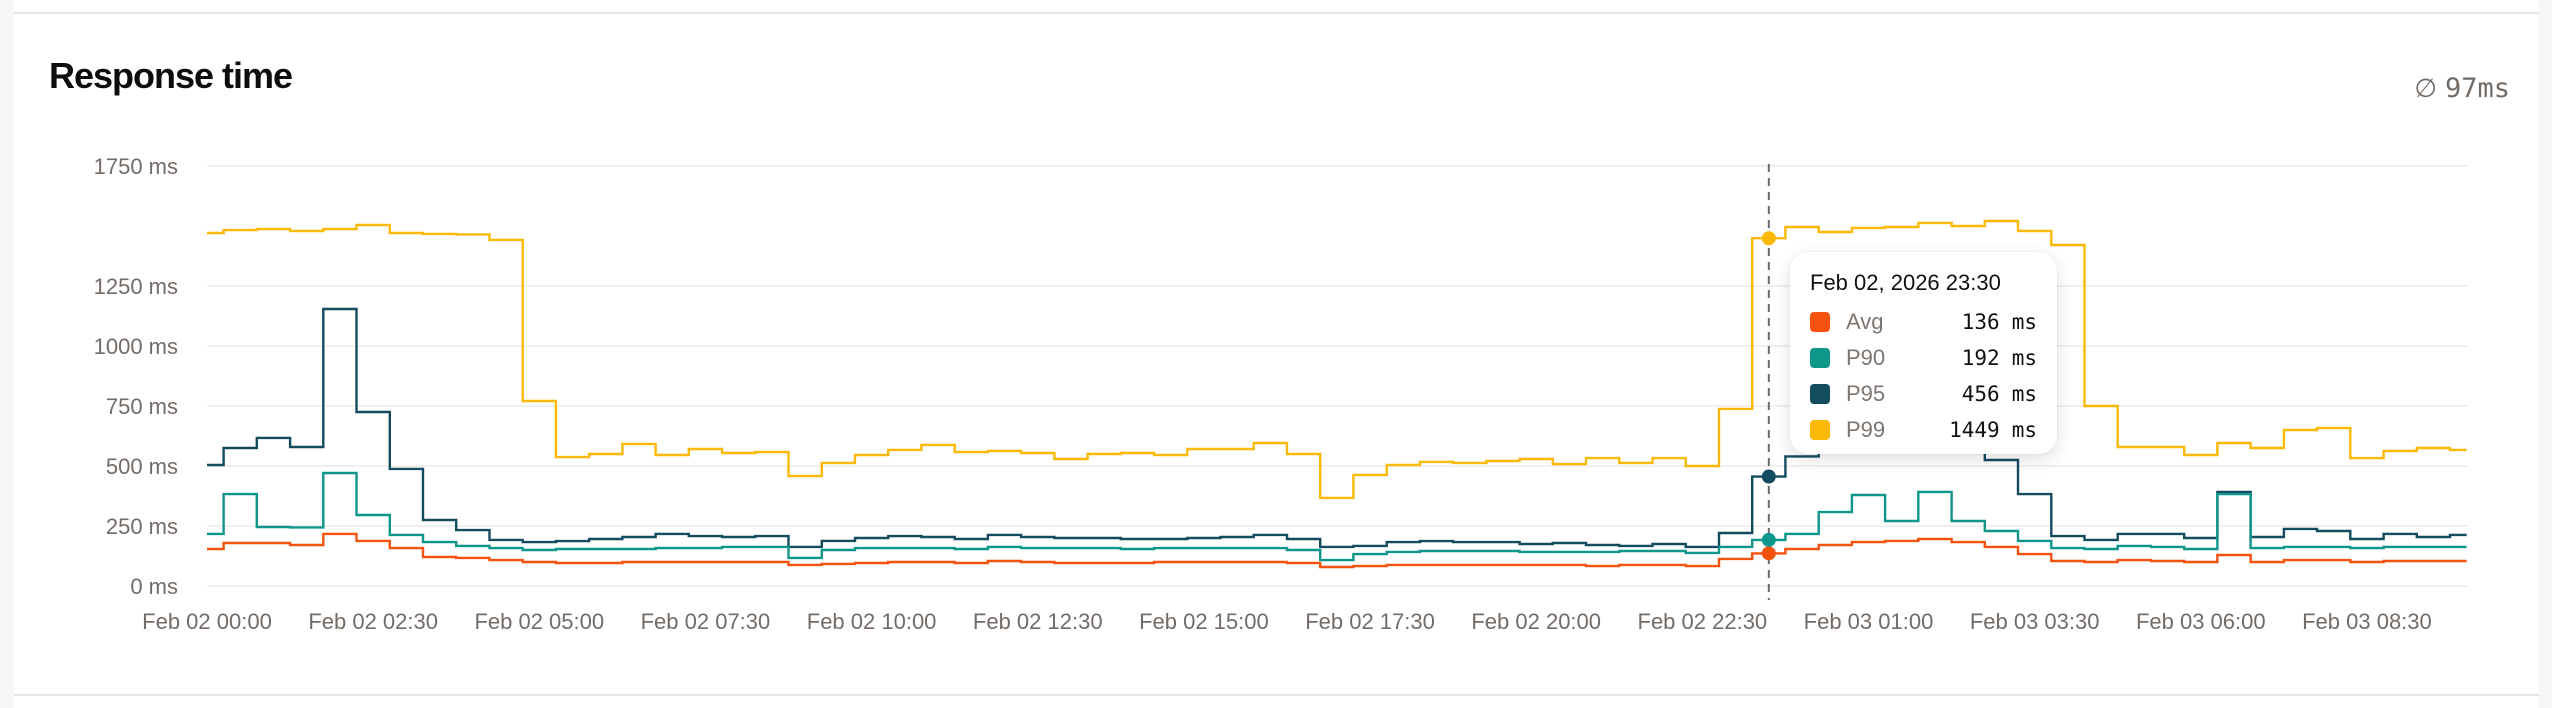 The image size is (2552, 708). Describe the element at coordinates (1974, 430) in the screenshot. I see `tooltip-series-value: 1449` at that location.